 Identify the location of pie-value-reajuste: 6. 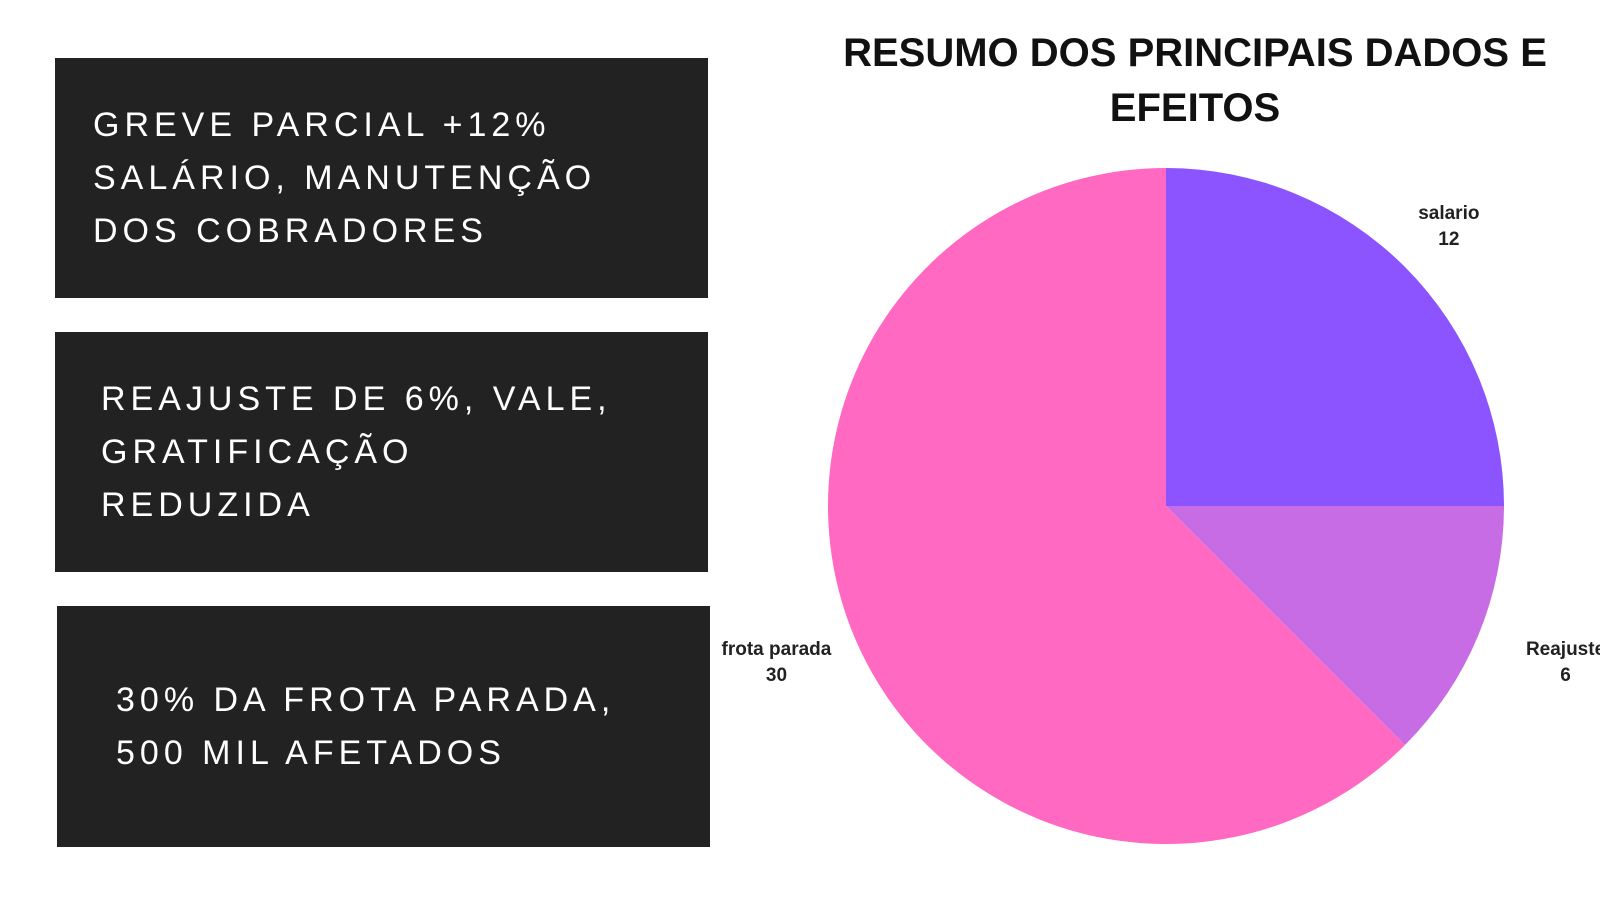
(1565, 675).